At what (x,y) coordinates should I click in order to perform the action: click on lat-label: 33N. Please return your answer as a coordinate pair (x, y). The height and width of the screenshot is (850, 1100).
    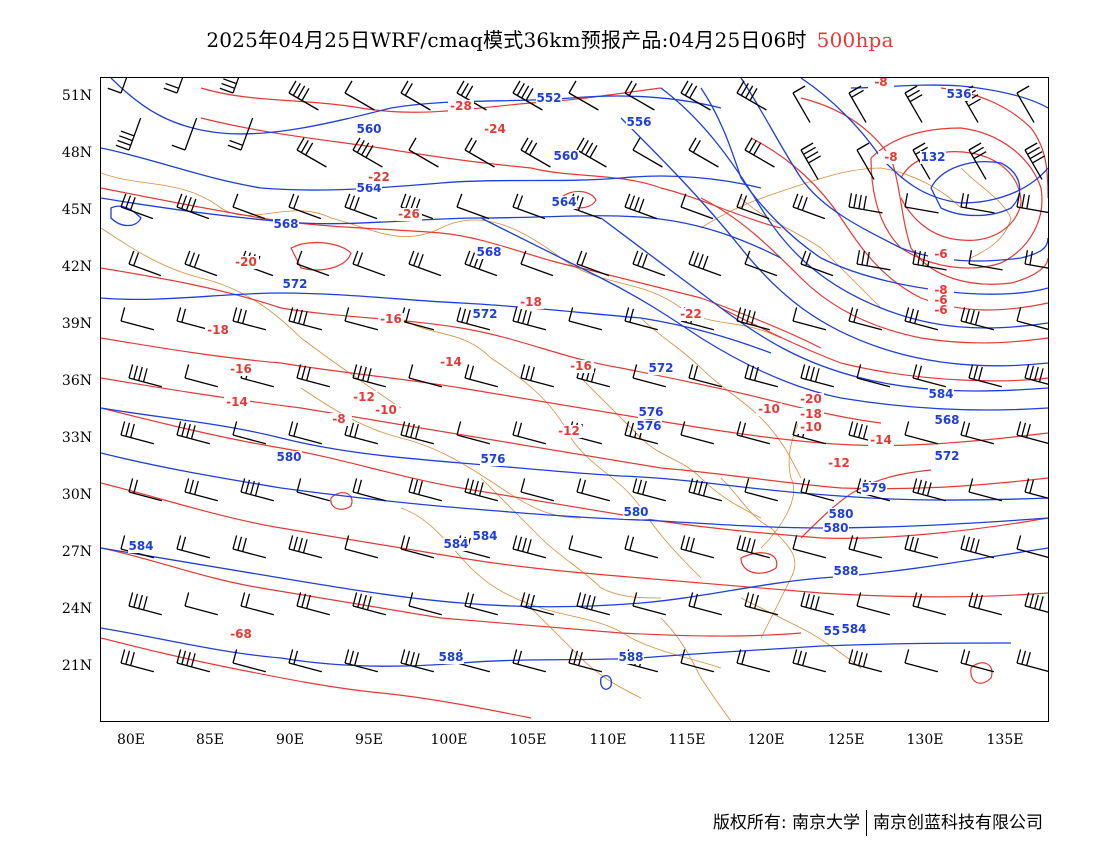
    Looking at the image, I should click on (76, 438).